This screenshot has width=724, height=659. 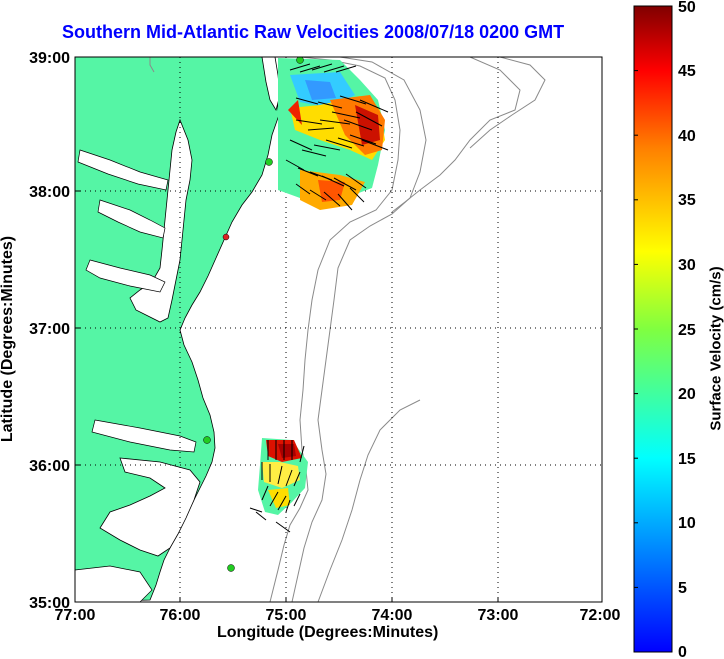 I want to click on chesapeake-bay, so click(x=161, y=220).